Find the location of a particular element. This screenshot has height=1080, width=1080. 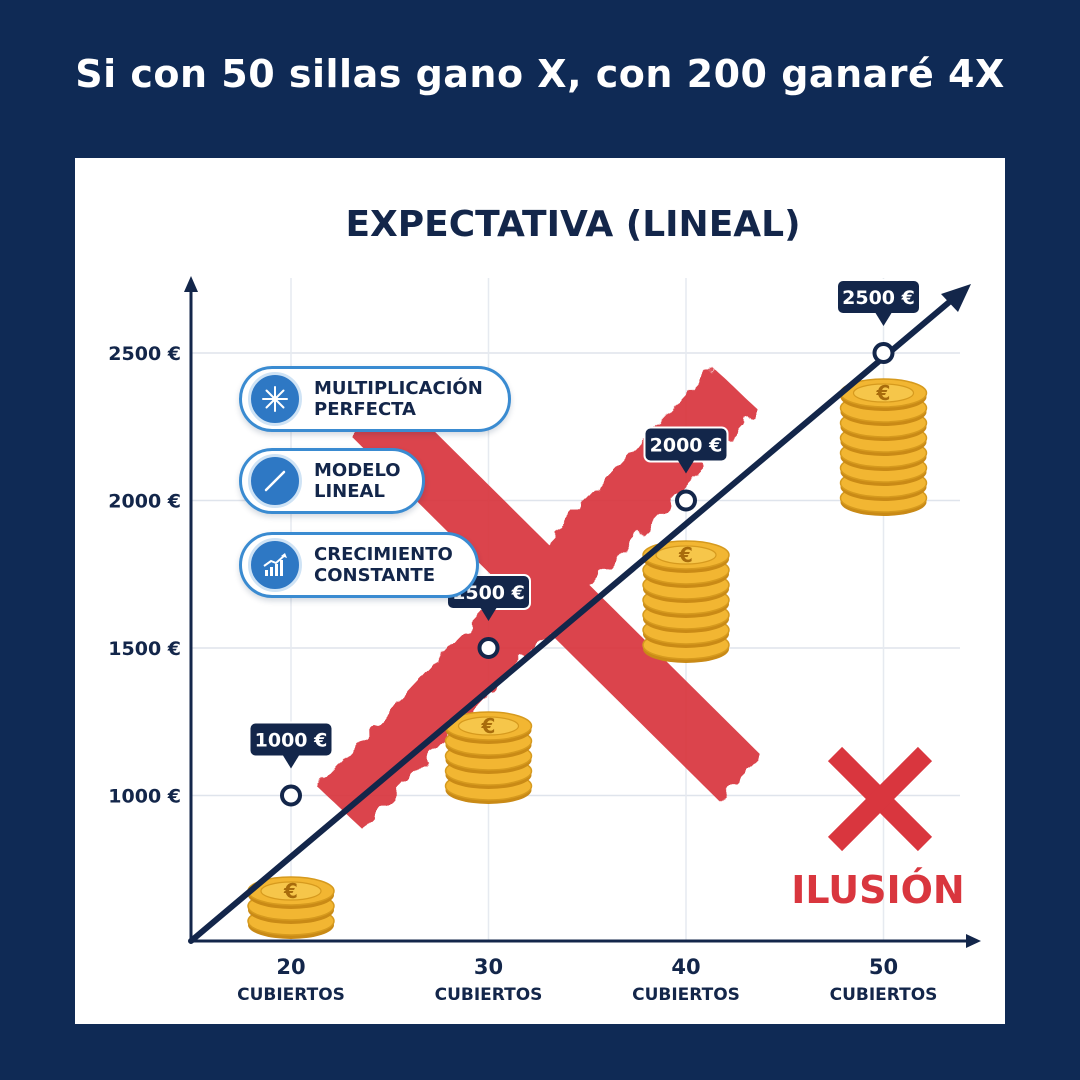

y-axis-arrow is located at coordinates (191, 284).